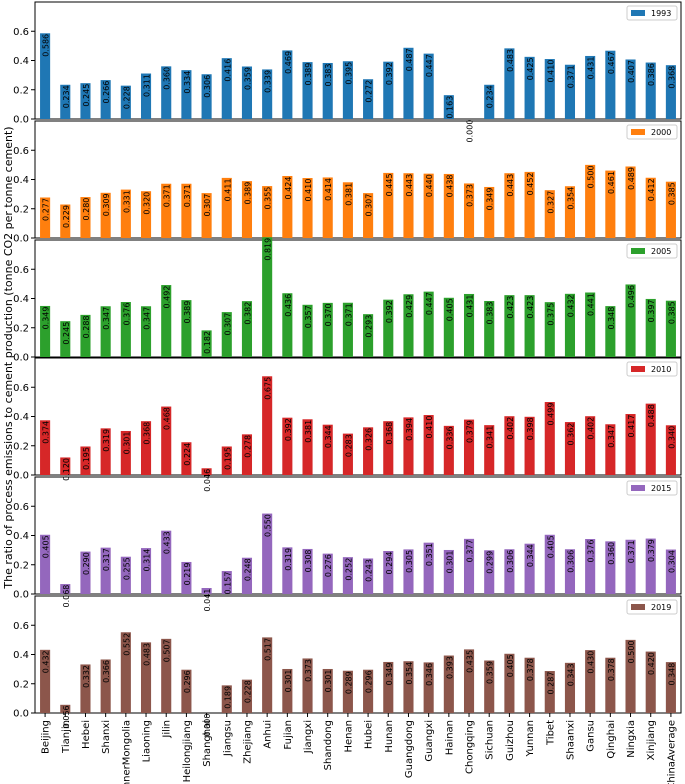  What do you see at coordinates (247, 569) in the screenshot?
I see `value-label: 0.248` at bounding box center [247, 569].